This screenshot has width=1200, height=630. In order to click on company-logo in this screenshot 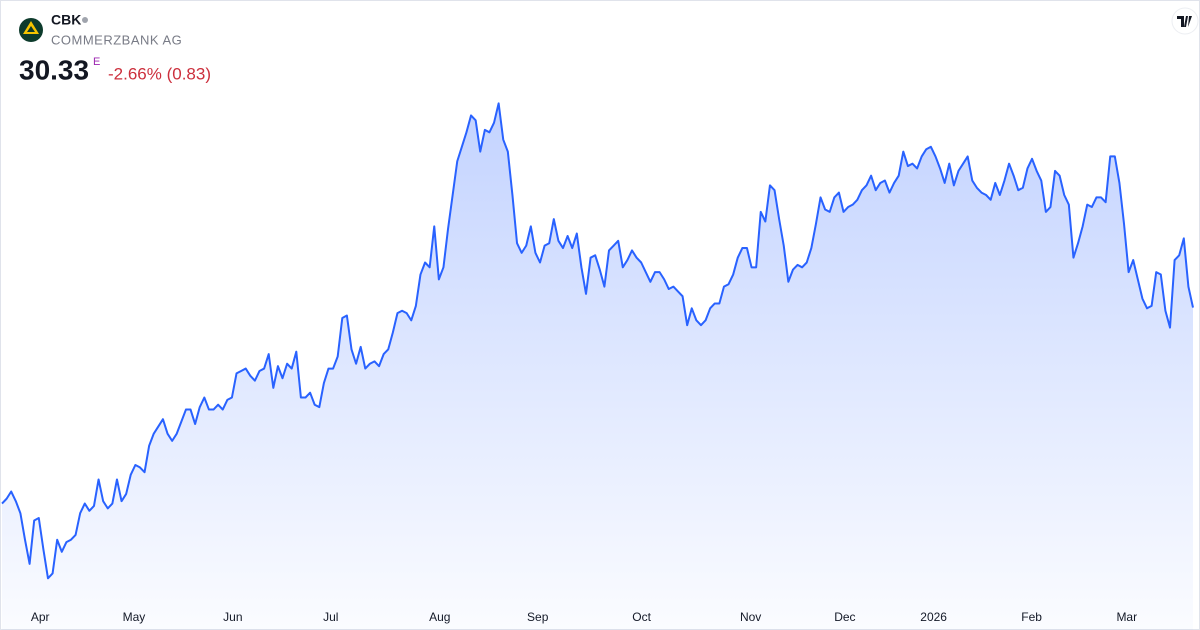, I will do `click(31, 30)`.